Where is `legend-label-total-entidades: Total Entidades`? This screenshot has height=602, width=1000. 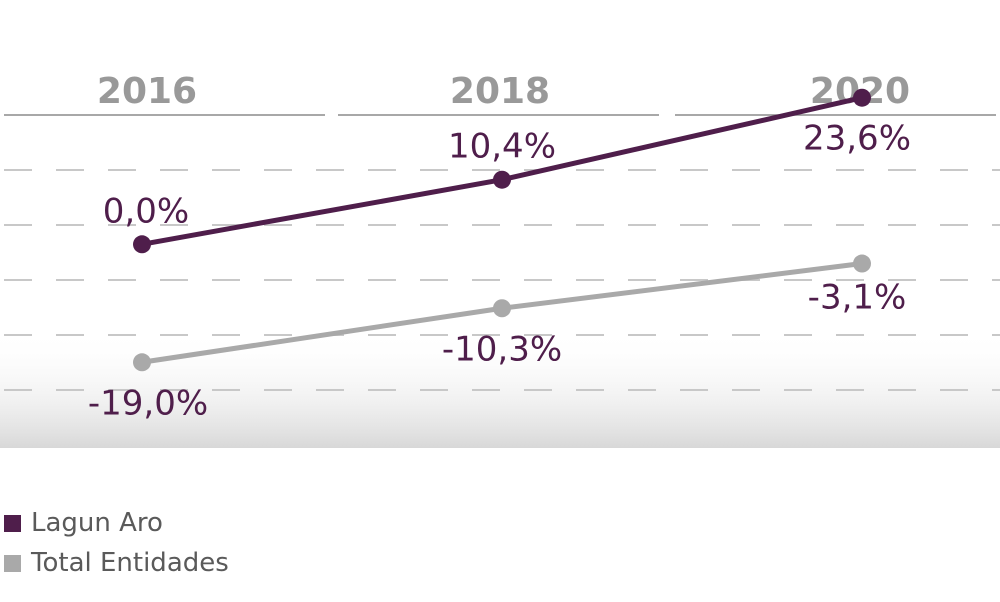 legend-label-total-entidades: Total Entidades is located at coordinates (130, 563).